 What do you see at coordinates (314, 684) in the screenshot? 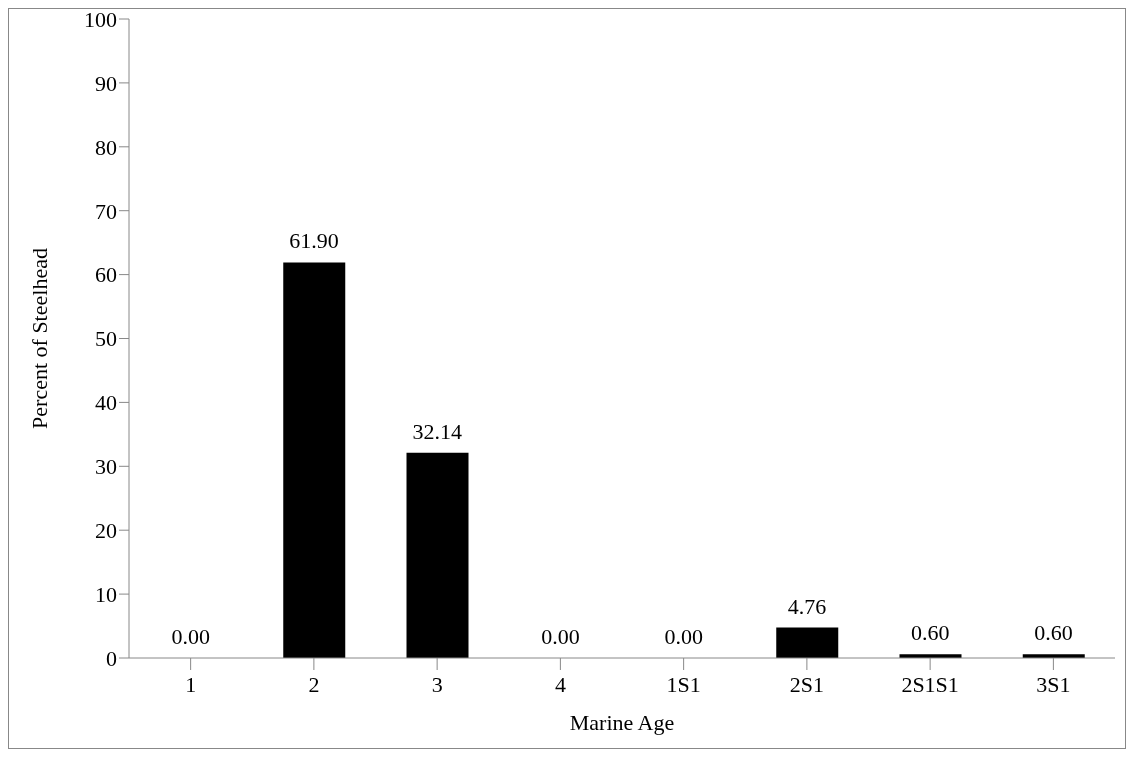
I see `x-tick-label: 2` at bounding box center [314, 684].